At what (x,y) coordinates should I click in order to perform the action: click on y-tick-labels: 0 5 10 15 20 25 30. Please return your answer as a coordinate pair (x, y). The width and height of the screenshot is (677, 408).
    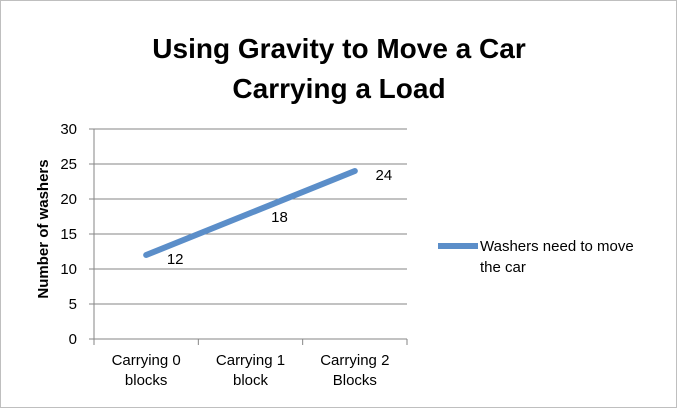
    Looking at the image, I should click on (68, 234).